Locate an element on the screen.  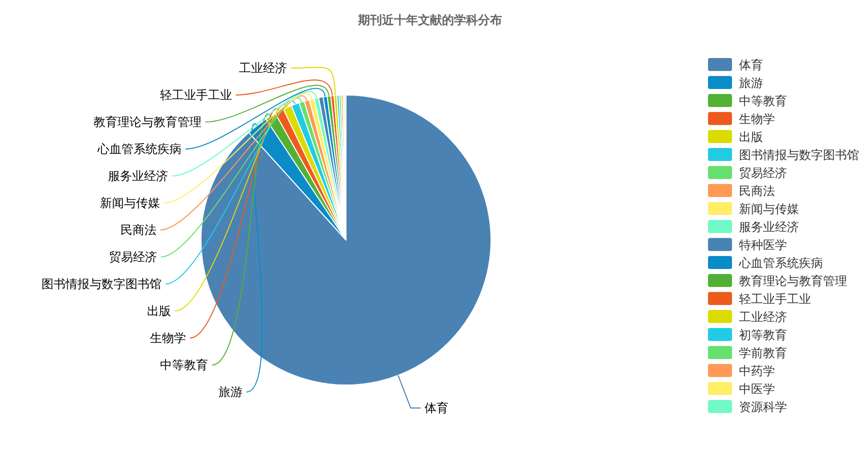
legend-label: 贸易经济 is located at coordinates (763, 173).